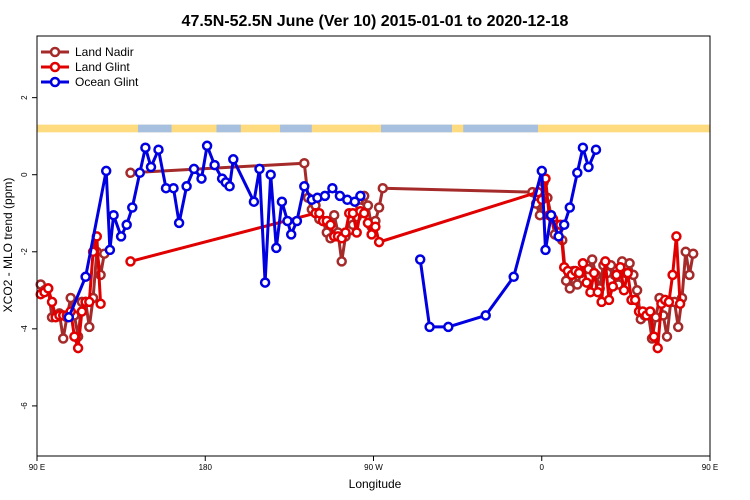  Describe the element at coordinates (55, 82) in the screenshot. I see `legend-marker-ocean-glint` at that location.